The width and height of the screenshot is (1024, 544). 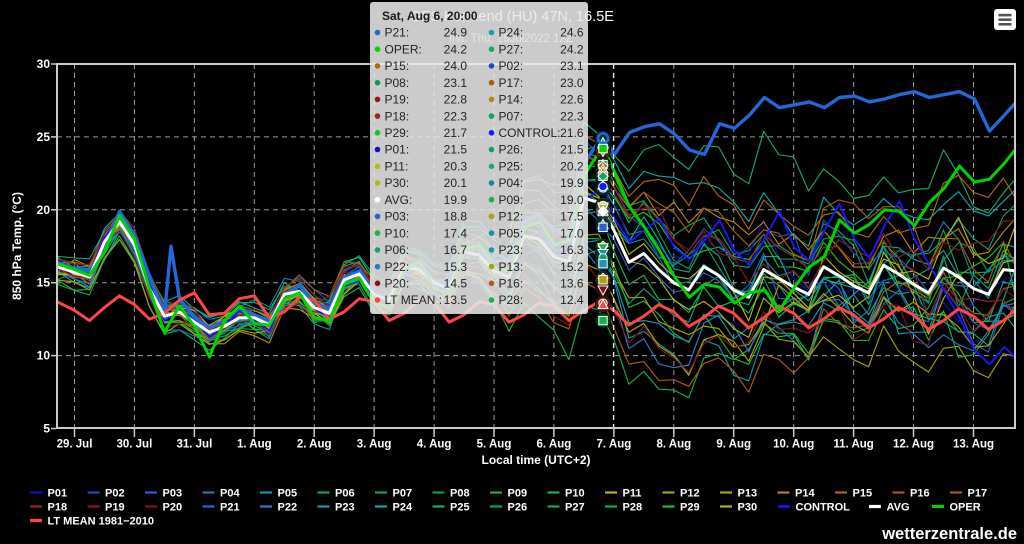 What do you see at coordinates (511, 267) in the screenshot?
I see `svg-text: P13:` at bounding box center [511, 267].